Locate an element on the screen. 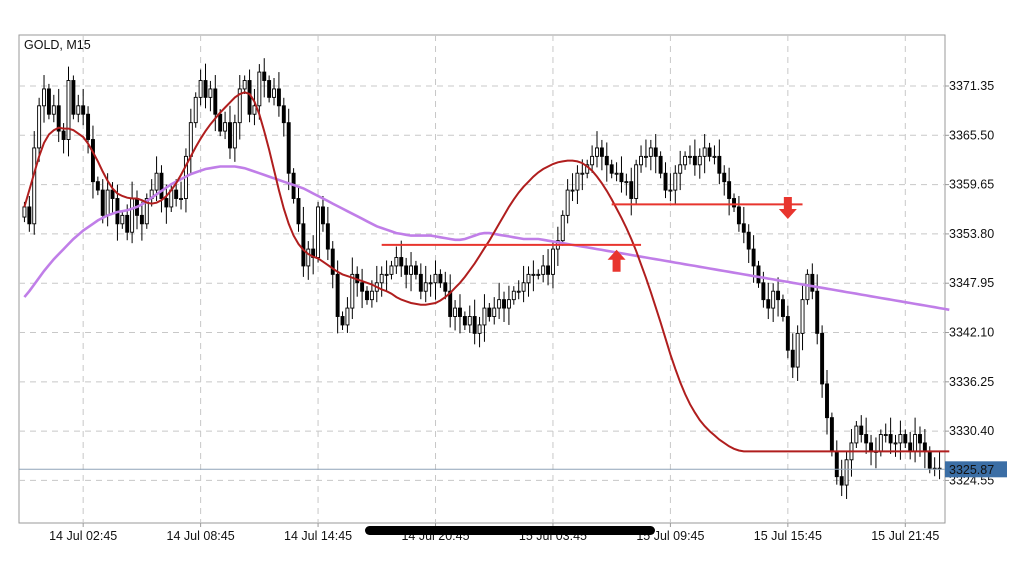 The image size is (1024, 576). y-tick-label: 3371.35 is located at coordinates (971, 86).